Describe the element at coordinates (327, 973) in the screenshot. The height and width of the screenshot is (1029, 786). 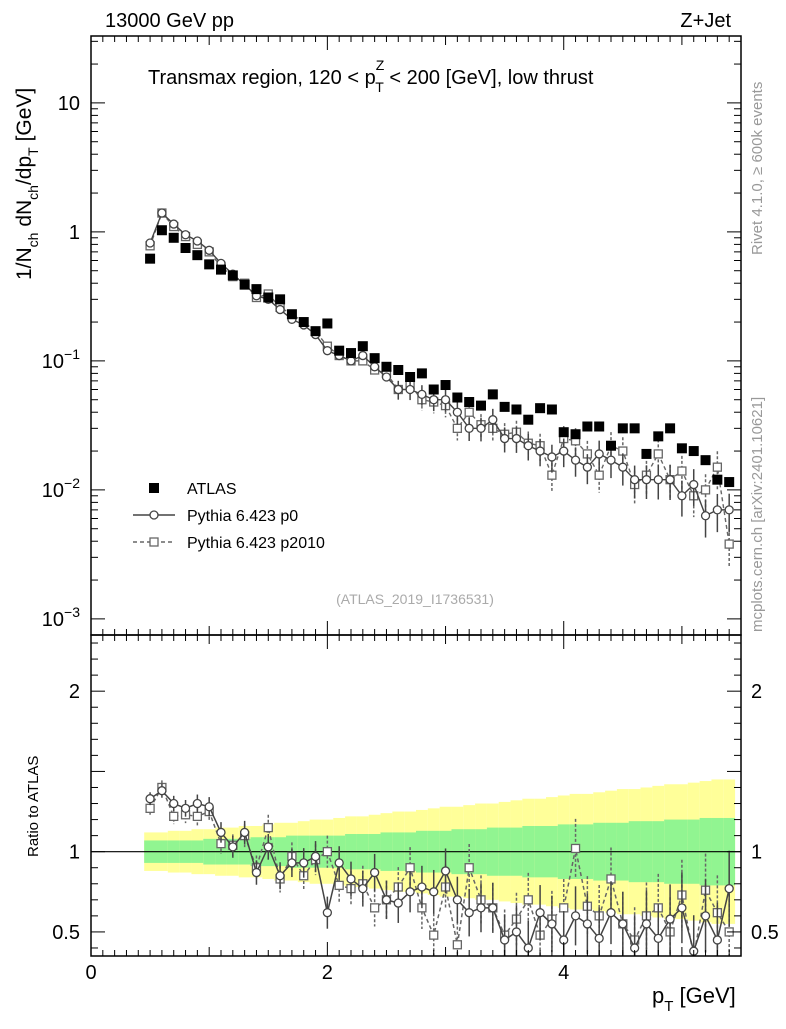
I see `x-tick-label: 2` at that location.